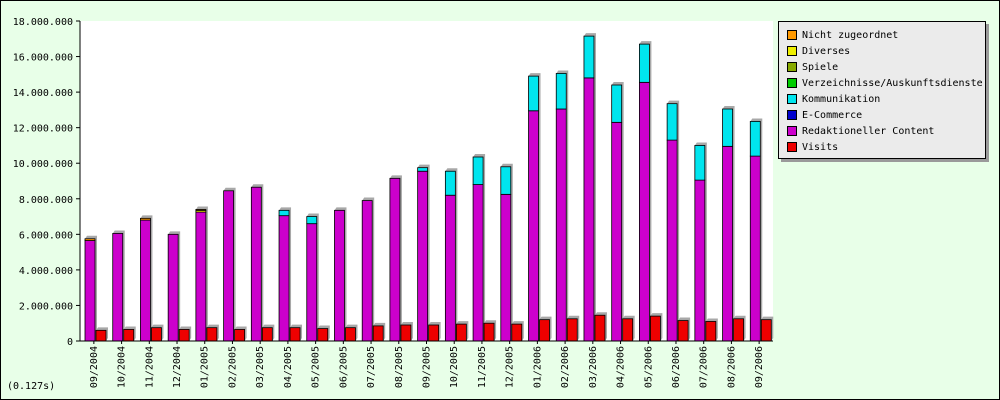  What do you see at coordinates (832, 115) in the screenshot?
I see `legend-label: E-Commerce` at bounding box center [832, 115].